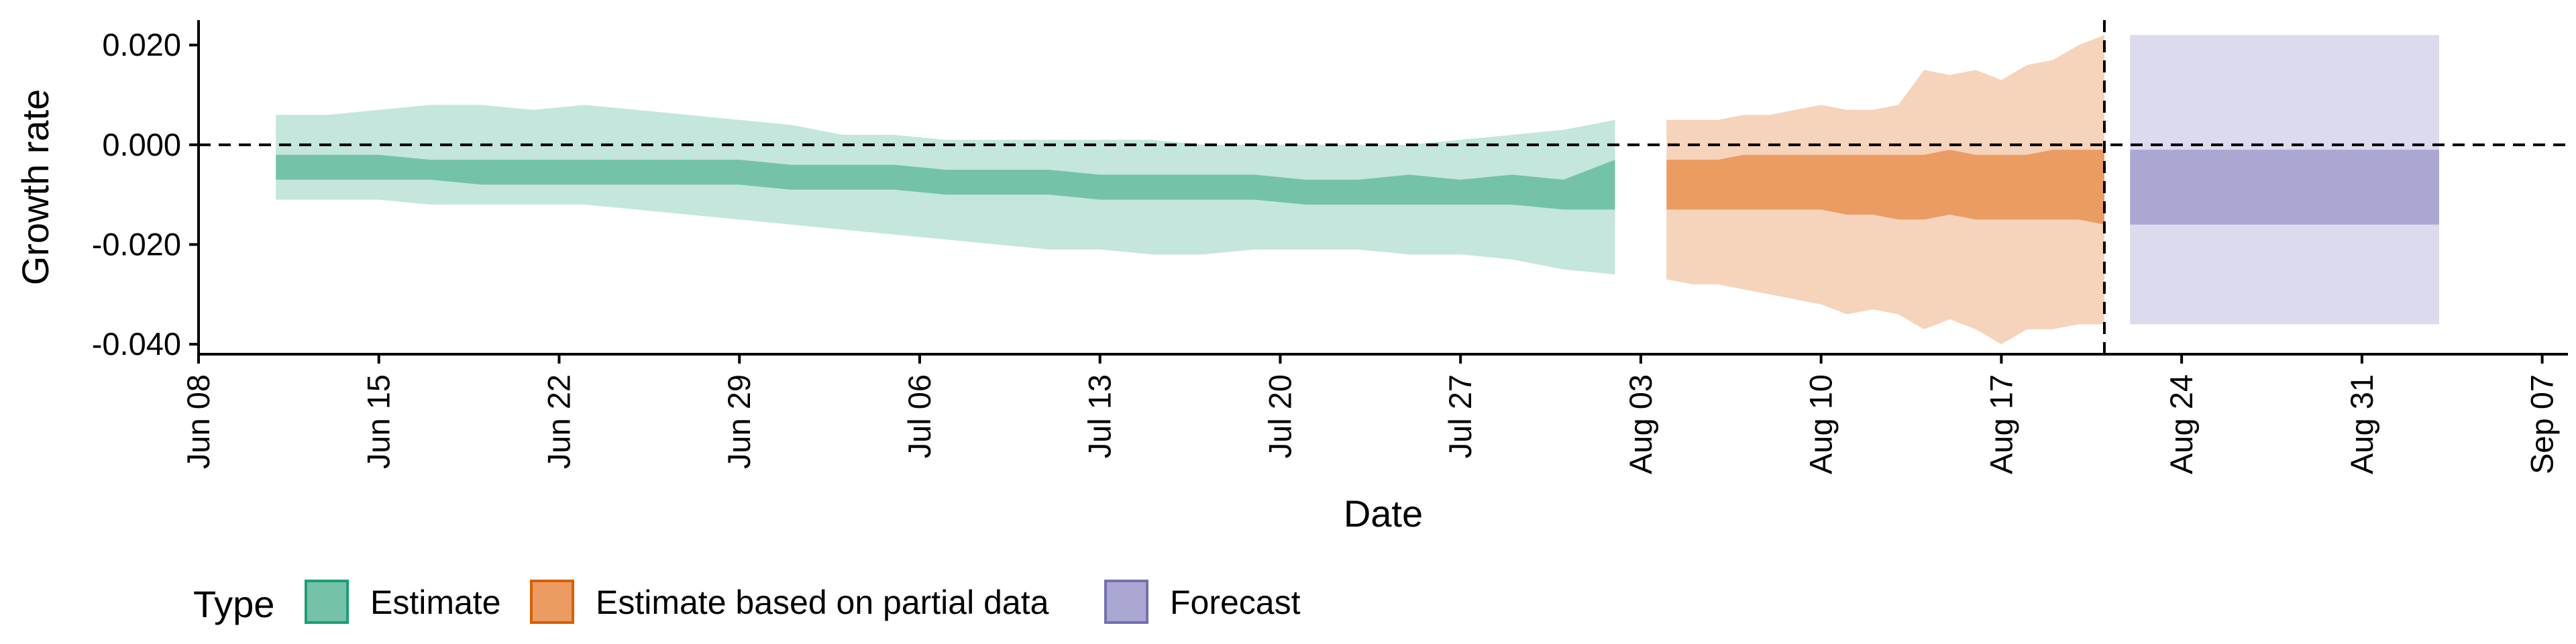 The height and width of the screenshot is (644, 2576). What do you see at coordinates (141, 144) in the screenshot?
I see `y-tick-label: 0.000` at bounding box center [141, 144].